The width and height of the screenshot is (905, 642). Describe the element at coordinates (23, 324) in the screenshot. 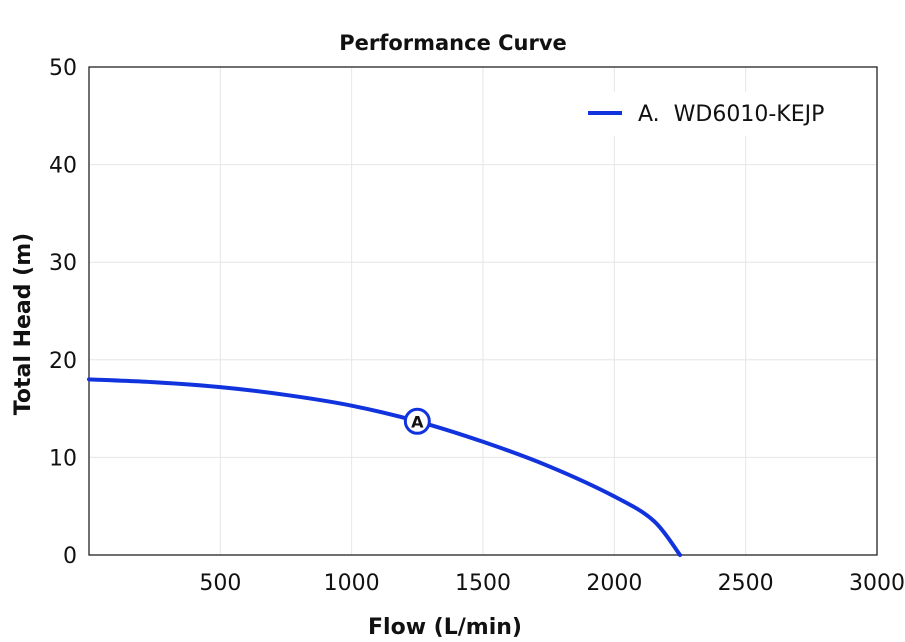

I see `y-axis-label: Total Head (m)` at that location.